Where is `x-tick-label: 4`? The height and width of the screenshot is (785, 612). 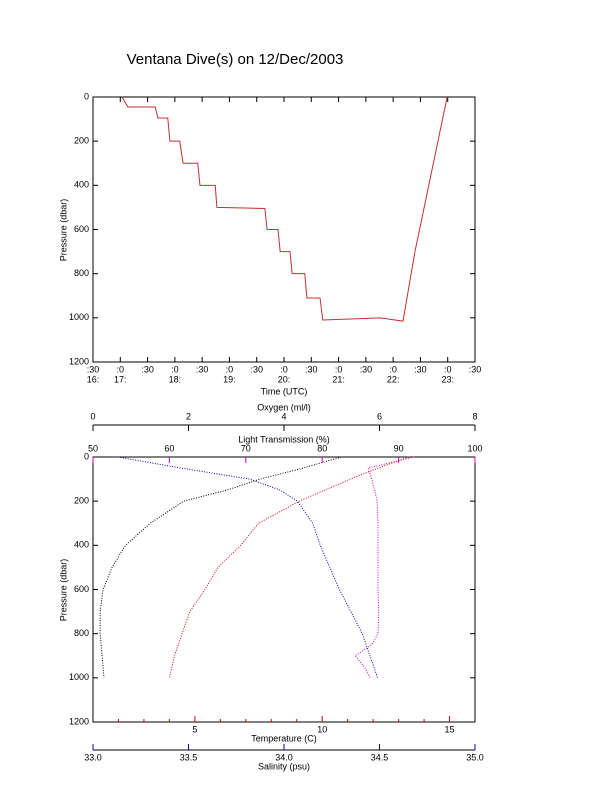 x-tick-label: 4 is located at coordinates (283, 416).